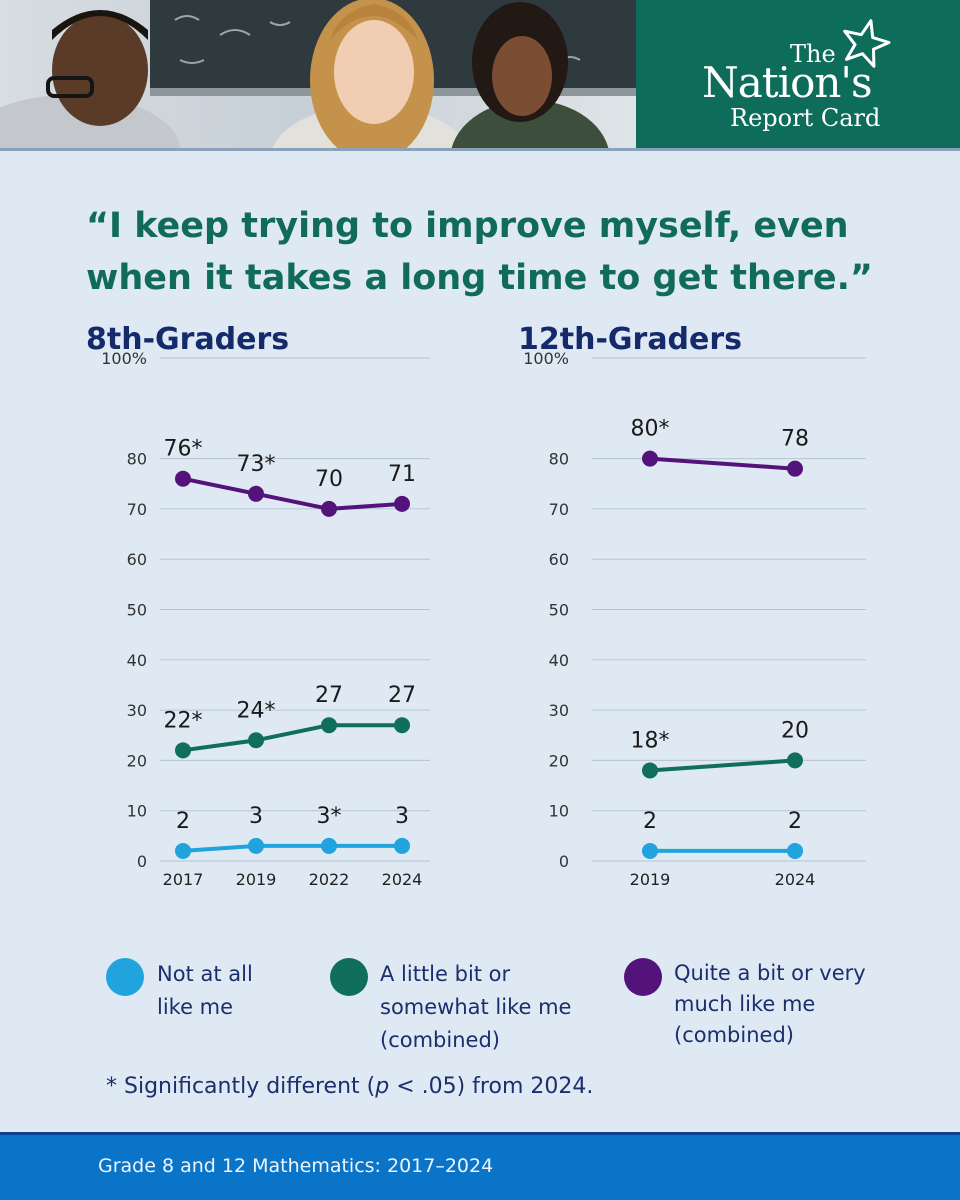  What do you see at coordinates (795, 439) in the screenshot?
I see `data-label-12th: 78` at bounding box center [795, 439].